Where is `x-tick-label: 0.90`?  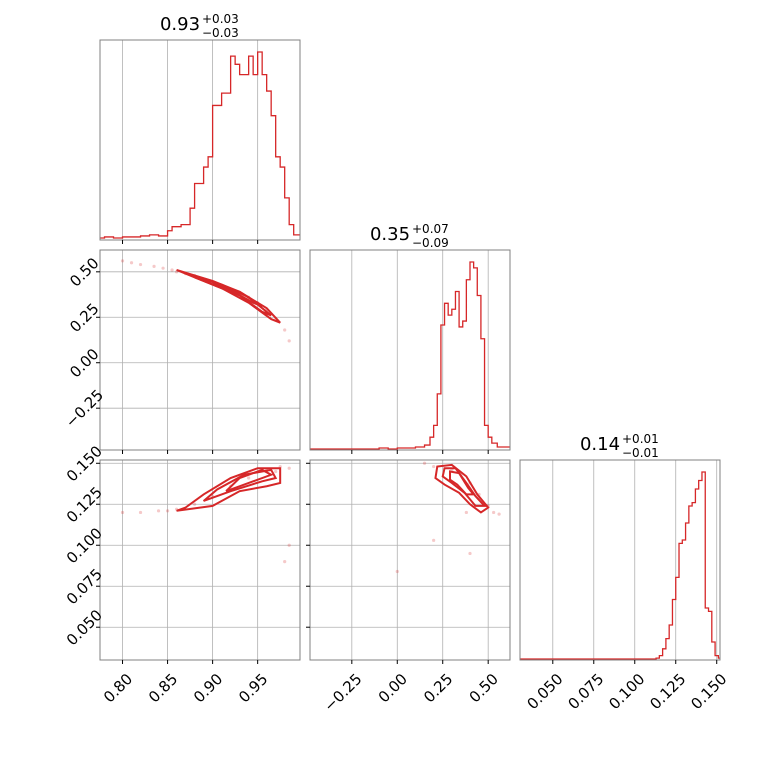
x-tick-label: 0.90 is located at coordinates (208, 688).